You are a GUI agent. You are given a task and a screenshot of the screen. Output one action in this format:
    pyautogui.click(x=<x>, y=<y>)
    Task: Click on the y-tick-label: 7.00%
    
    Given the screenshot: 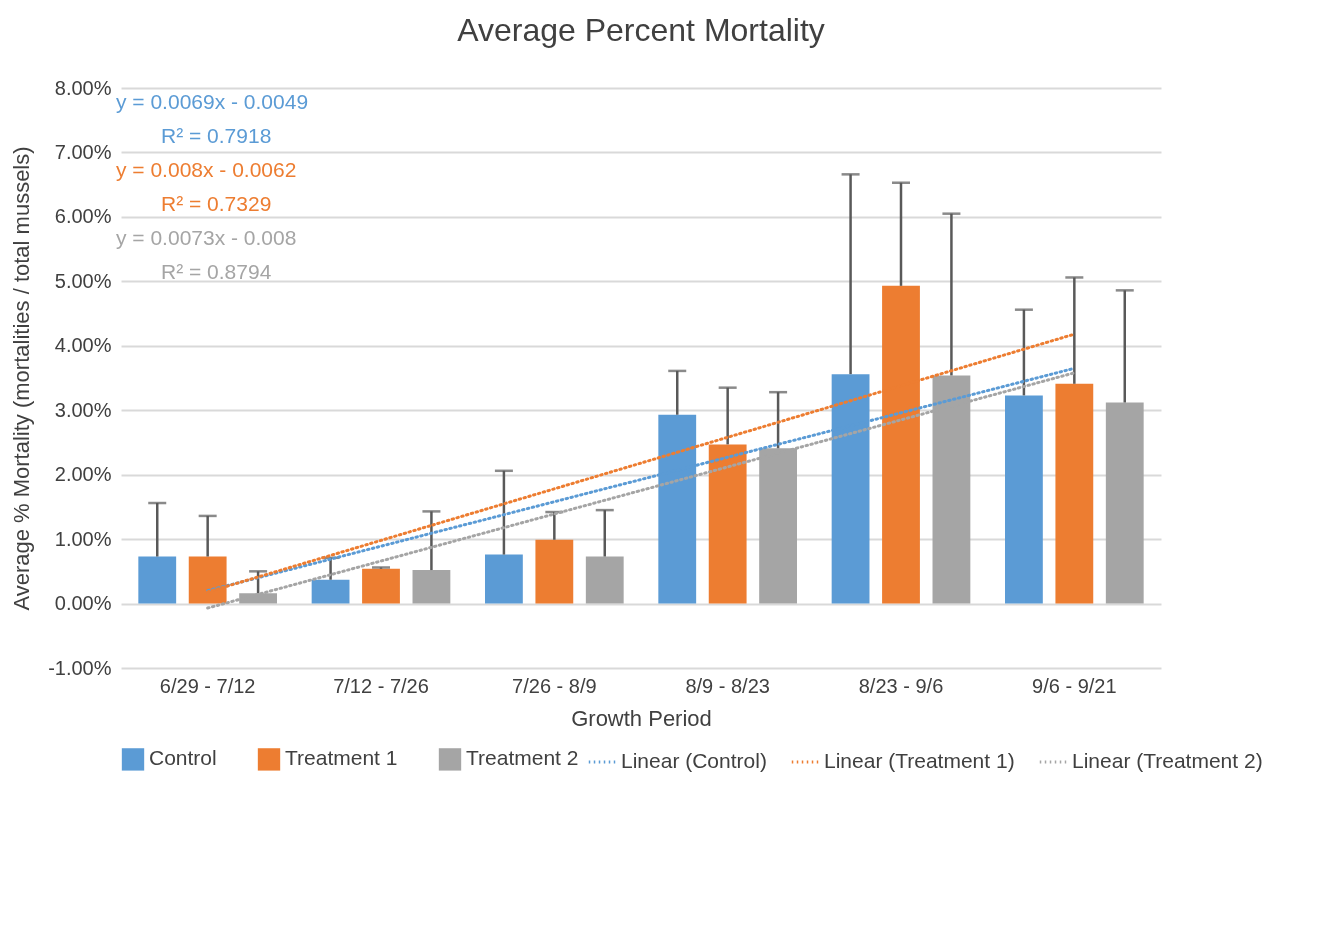 What is the action you would take?
    pyautogui.click(x=83, y=151)
    